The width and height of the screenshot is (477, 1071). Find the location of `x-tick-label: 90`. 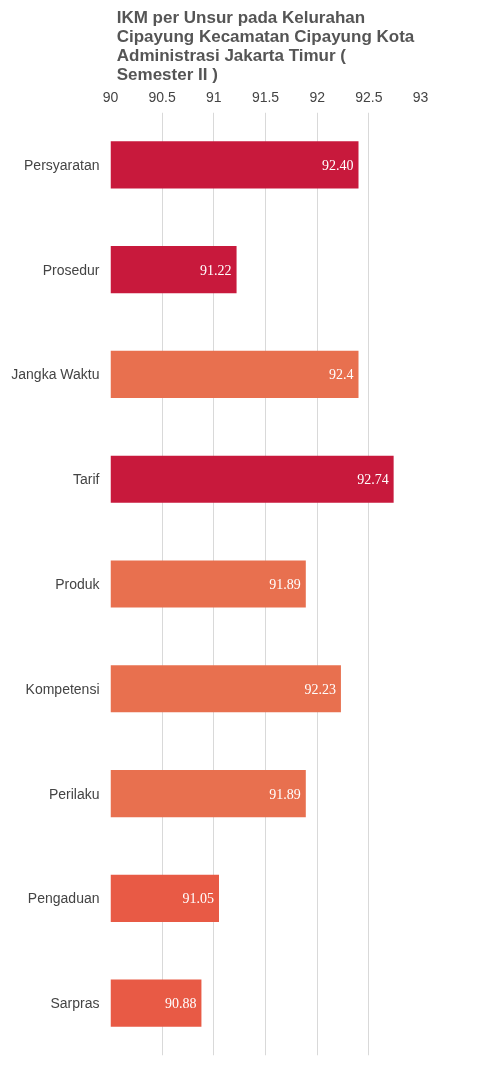

x-tick-label: 90 is located at coordinates (110, 96).